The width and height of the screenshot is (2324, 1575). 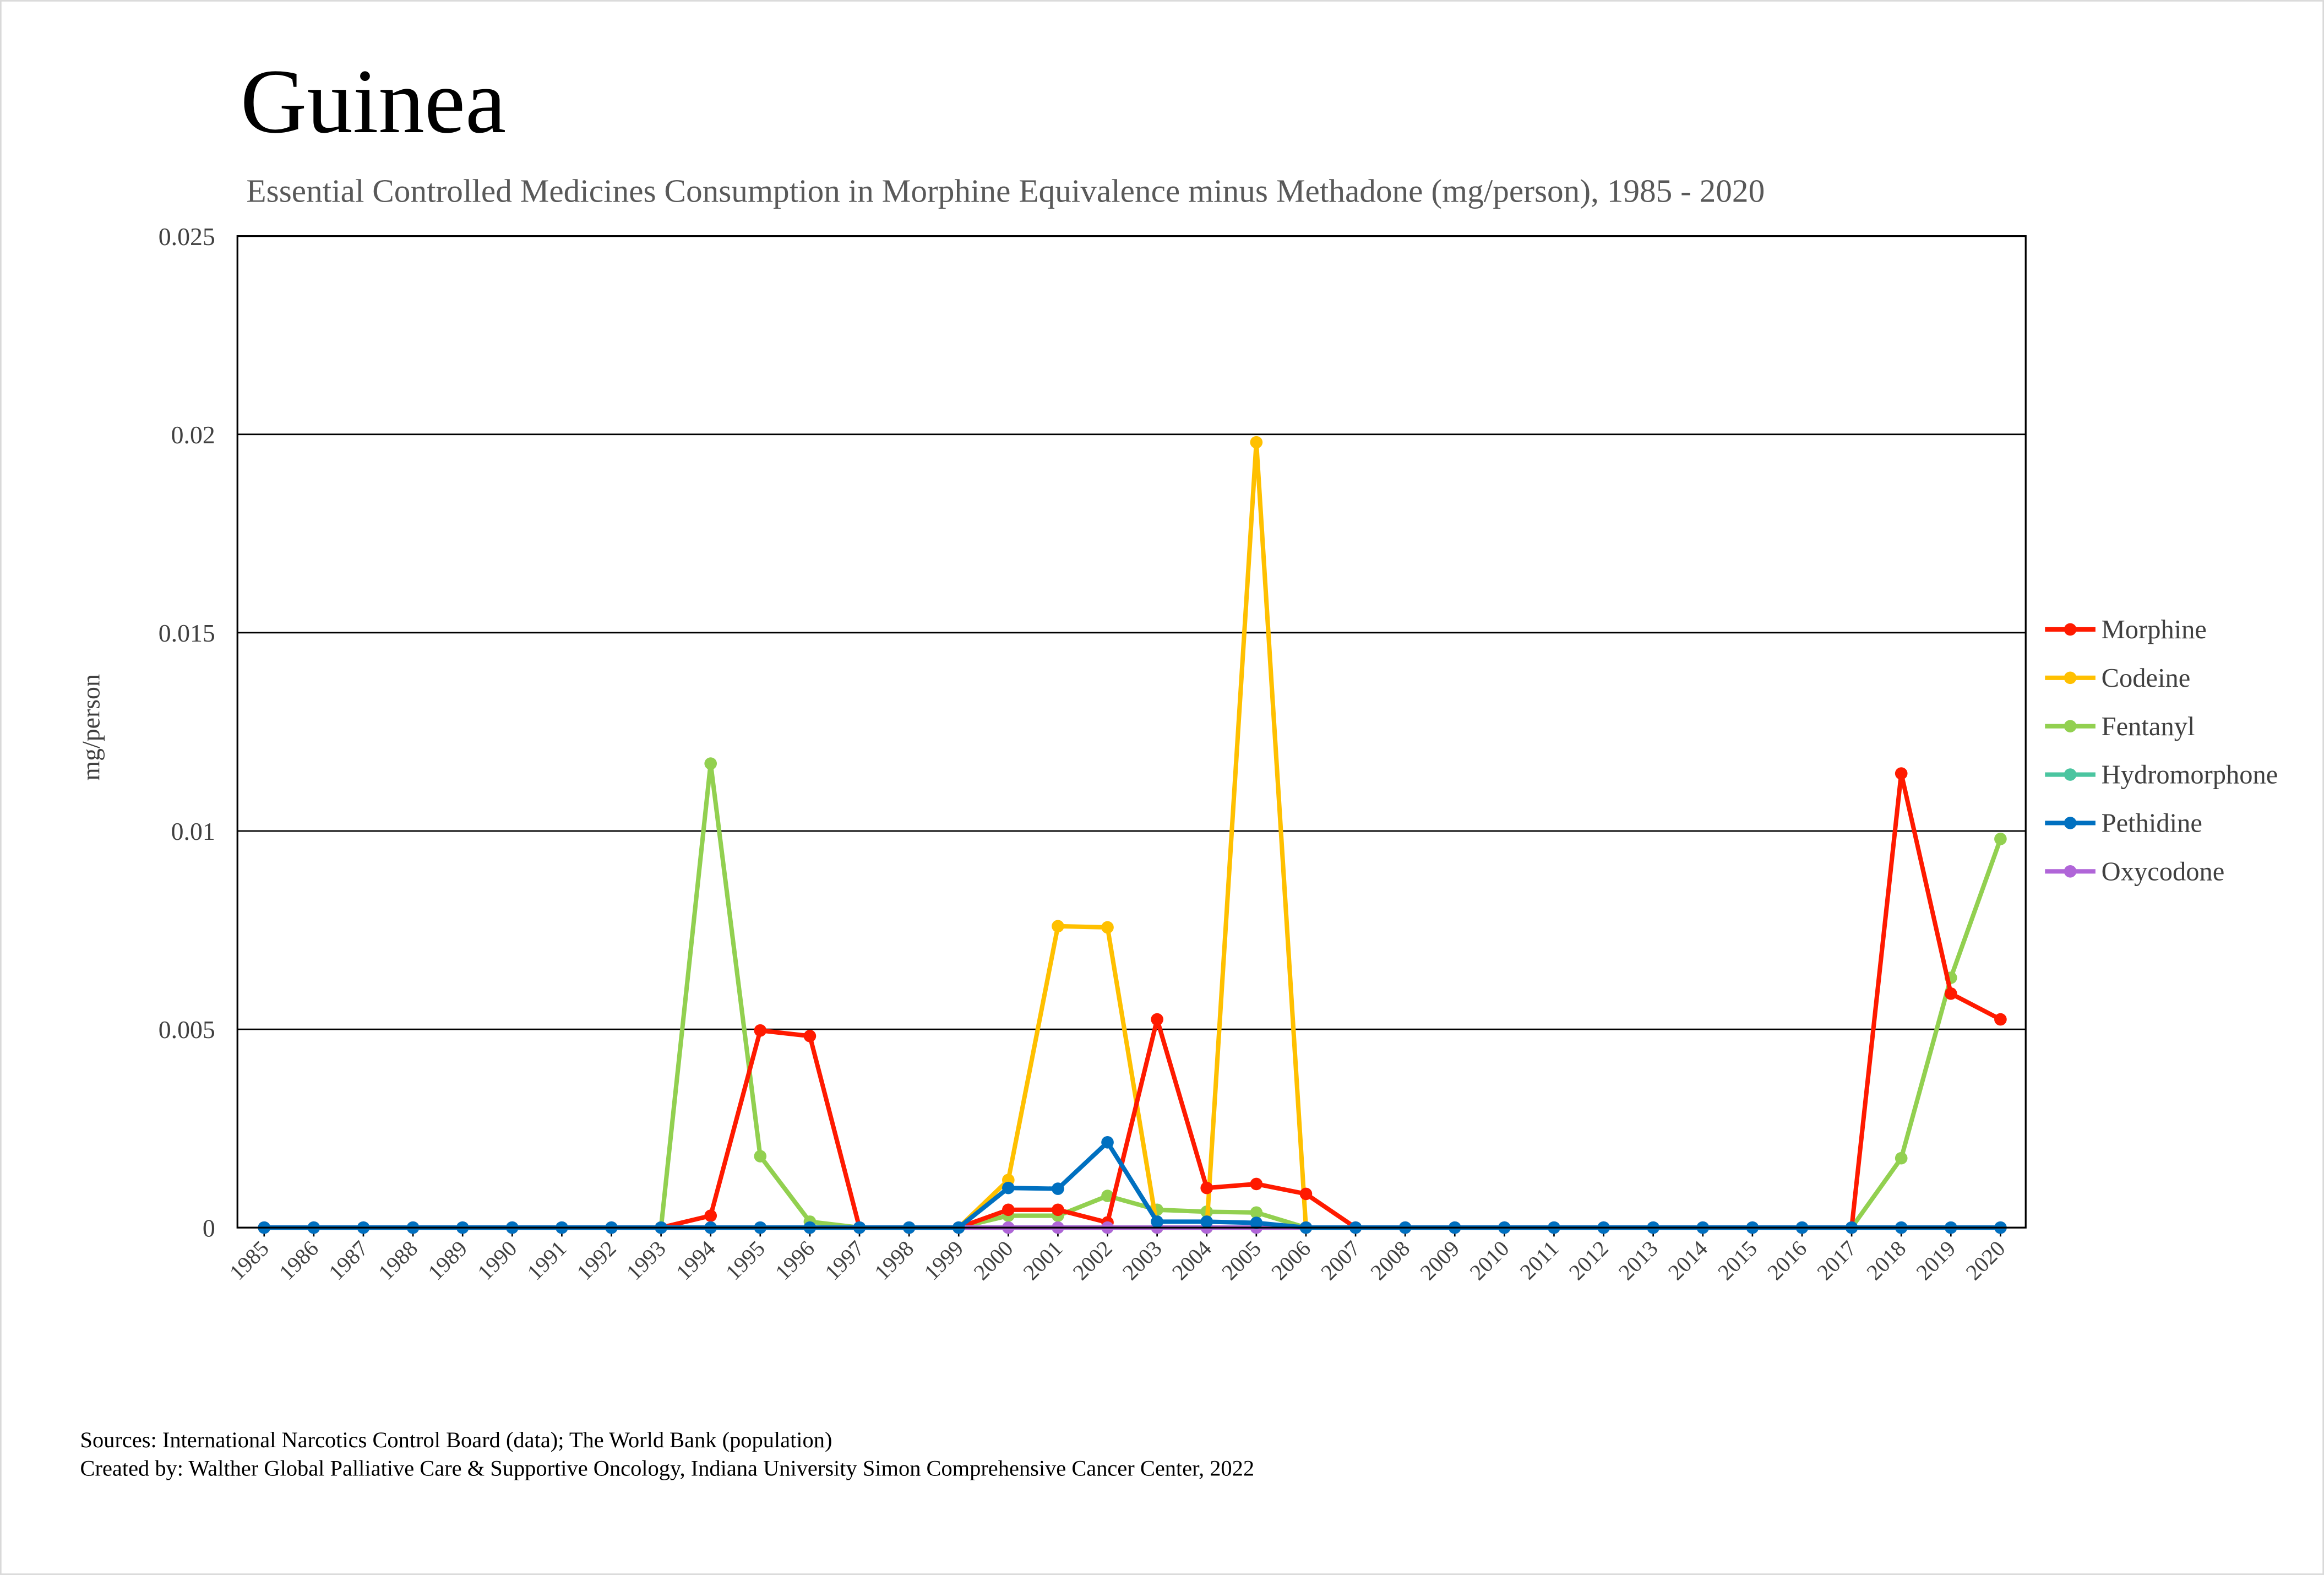 I want to click on y-tick-label: 0.025, so click(x=187, y=236).